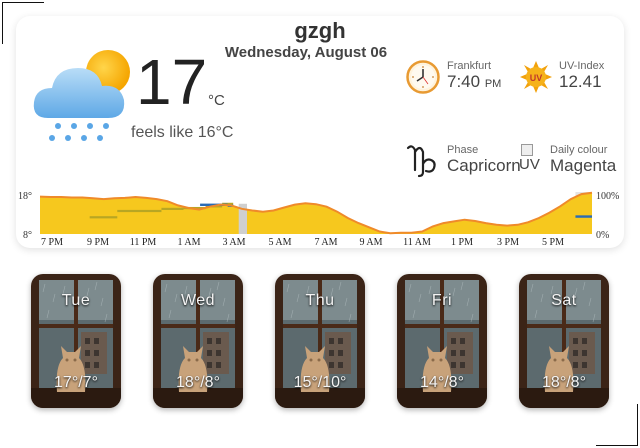  Describe the element at coordinates (484, 165) in the screenshot. I see `phase-value: Capricorn` at that location.